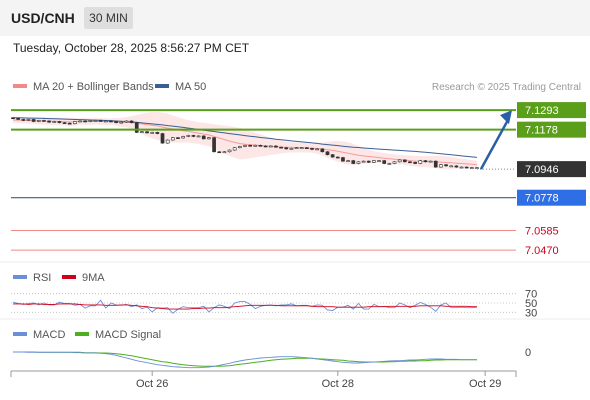  I want to click on legend-swatch-macd, so click(20, 334).